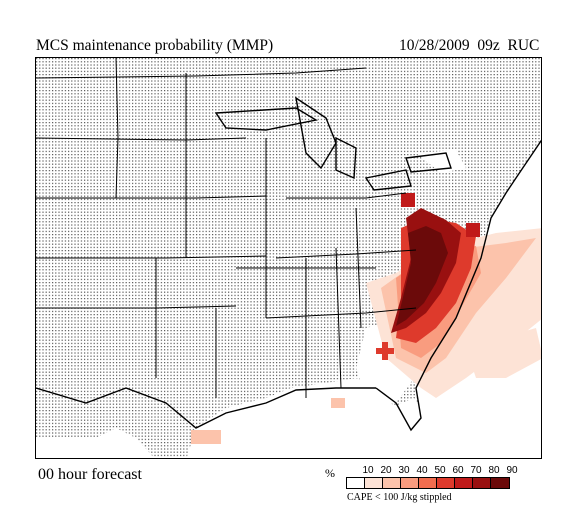 This screenshot has height=532, width=575. What do you see at coordinates (206, 437) in the screenshot?
I see `mmp-gulf-b` at bounding box center [206, 437].